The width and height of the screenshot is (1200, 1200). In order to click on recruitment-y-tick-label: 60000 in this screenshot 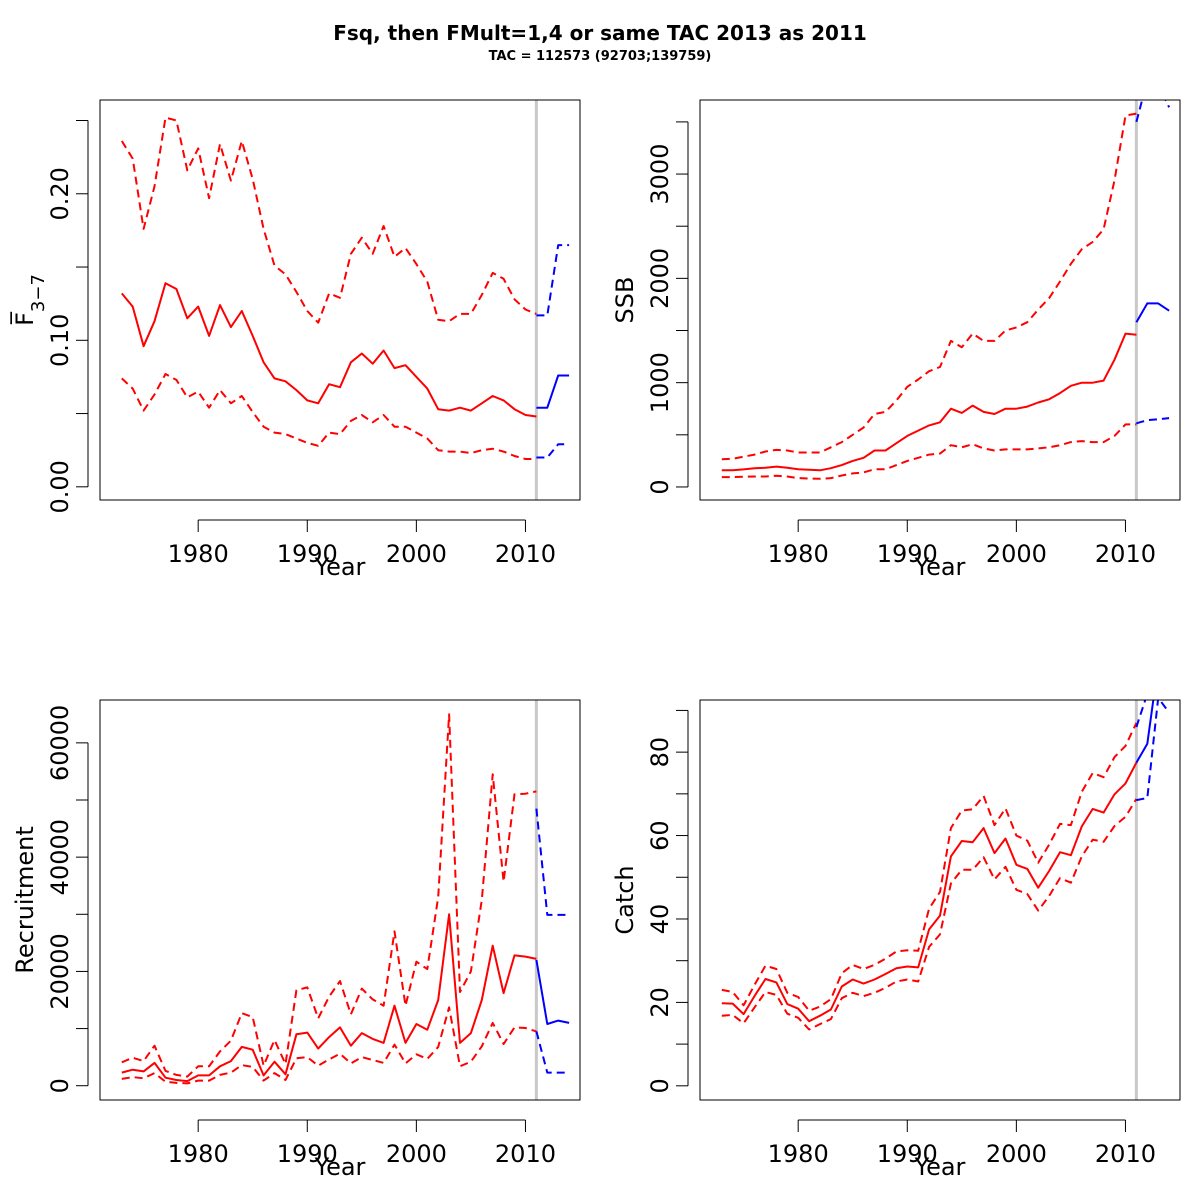, I will do `click(60, 743)`.